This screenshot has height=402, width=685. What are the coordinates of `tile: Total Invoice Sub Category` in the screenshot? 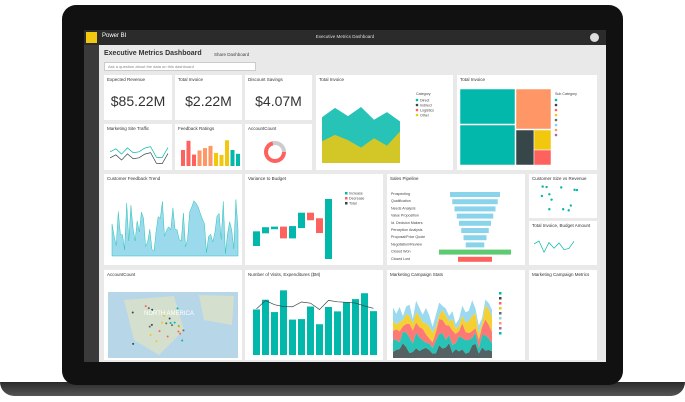 It's located at (527, 122).